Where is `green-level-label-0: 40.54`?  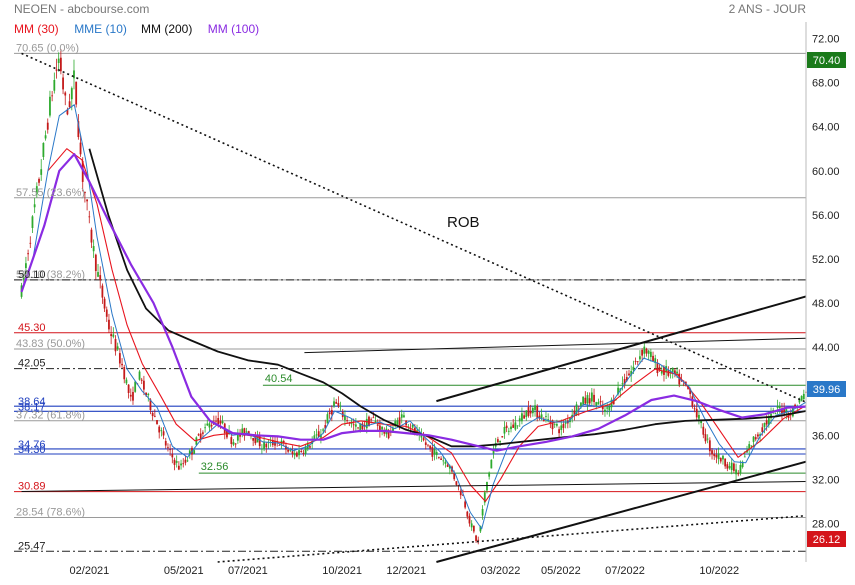 green-level-label-0: 40.54 is located at coordinates (279, 379).